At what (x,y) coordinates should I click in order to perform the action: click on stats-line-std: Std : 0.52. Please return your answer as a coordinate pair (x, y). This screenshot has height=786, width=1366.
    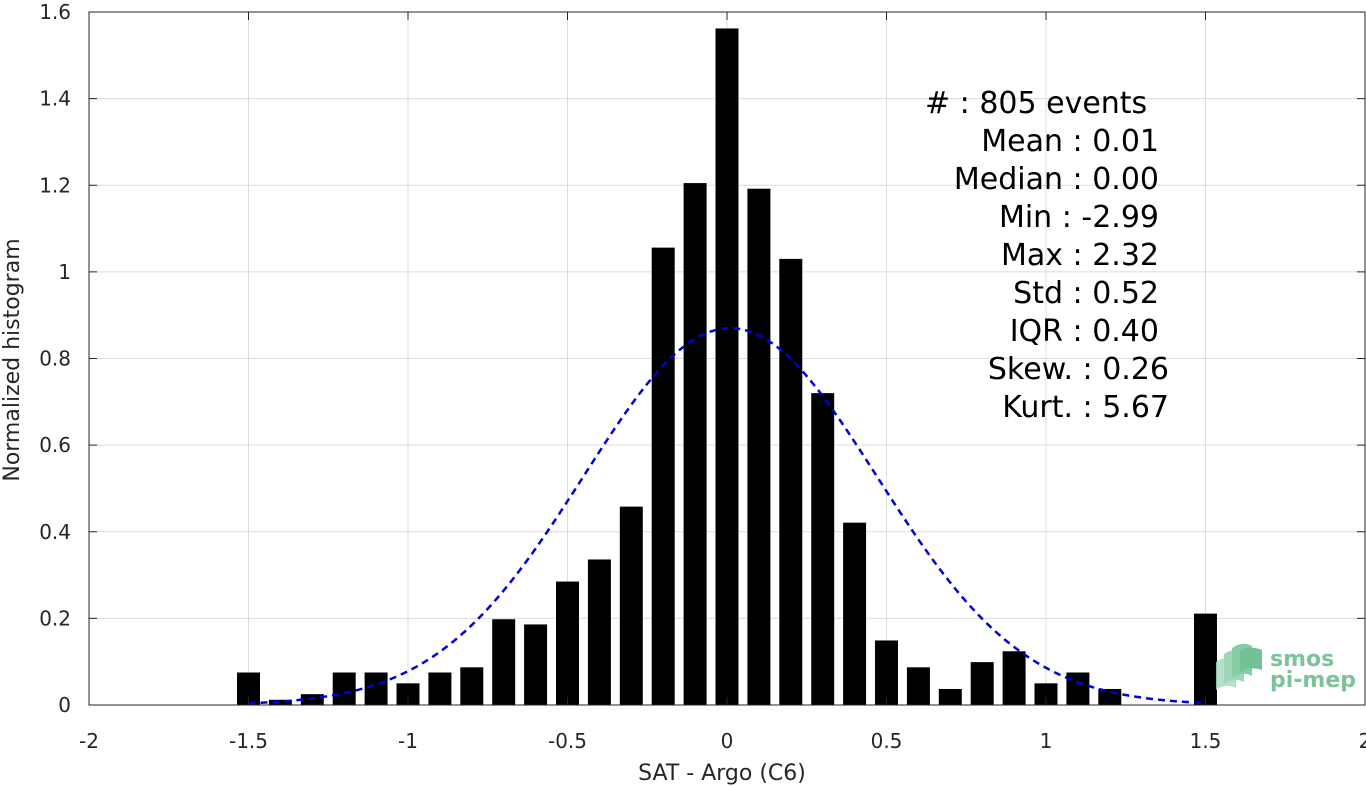
    Looking at the image, I should click on (1086, 293).